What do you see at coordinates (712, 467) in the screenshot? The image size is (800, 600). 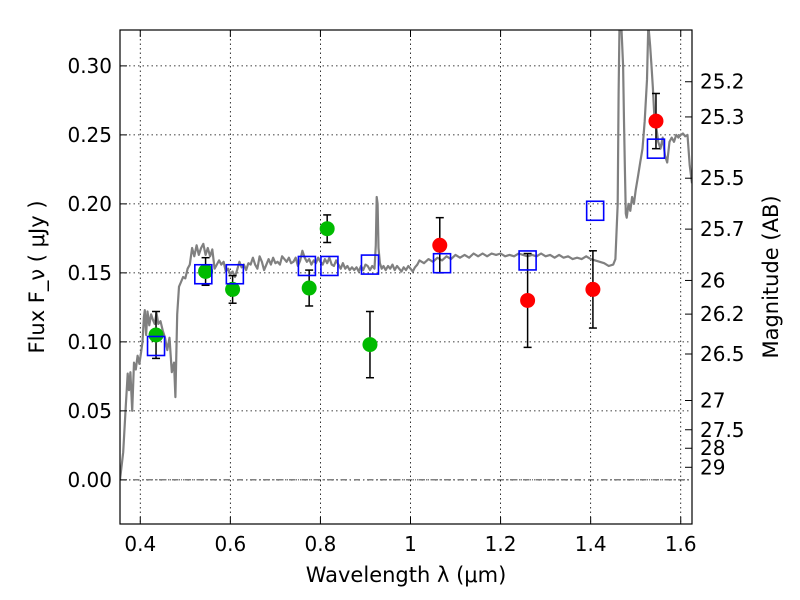 I see `magnitude-tick-label: 29` at bounding box center [712, 467].